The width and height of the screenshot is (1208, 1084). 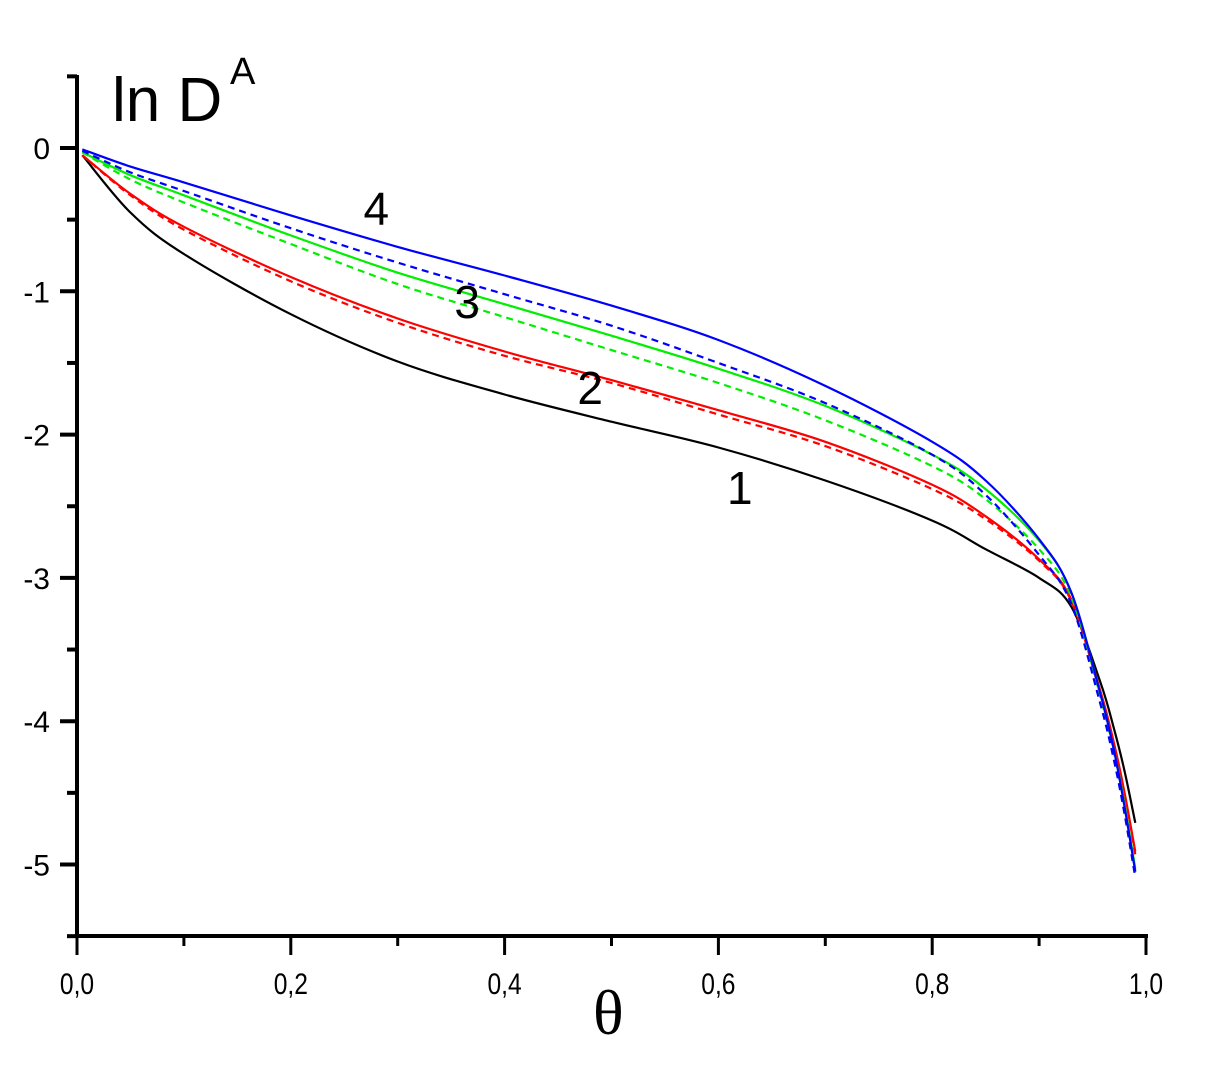 What do you see at coordinates (77, 984) in the screenshot?
I see `x-tick-label: 0,0` at bounding box center [77, 984].